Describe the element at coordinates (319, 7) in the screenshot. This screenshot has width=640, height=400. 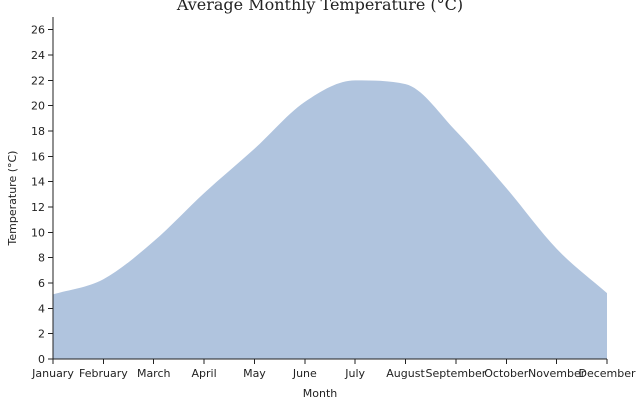
I see `chart-title: Average Monthly Temperature (°C)` at that location.